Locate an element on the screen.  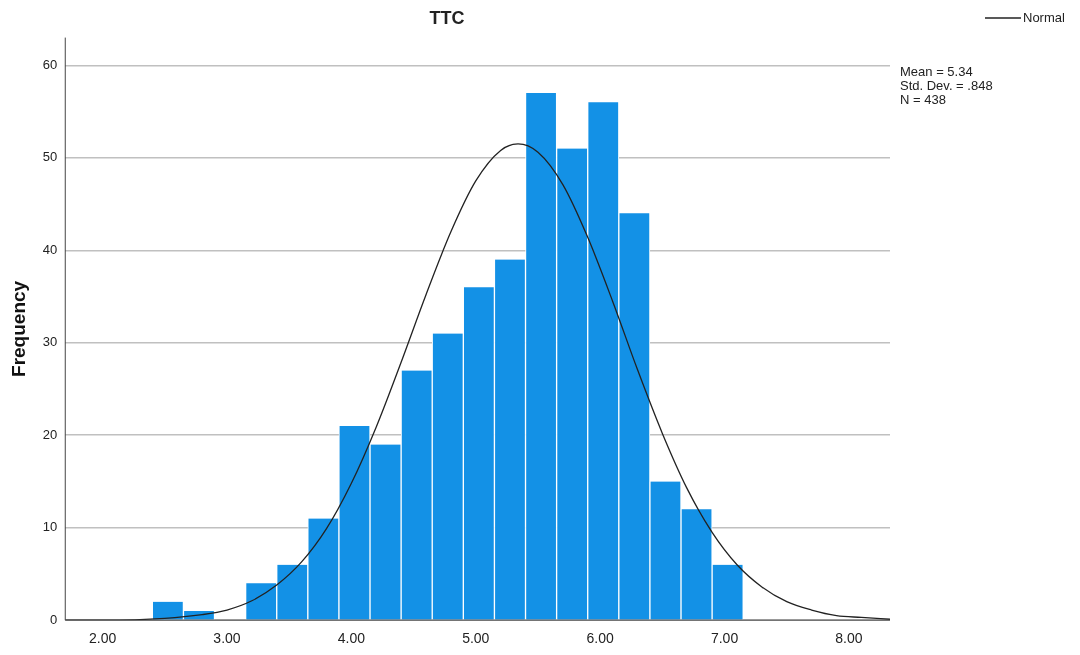
y-tick-label: 30 is located at coordinates (50, 342).